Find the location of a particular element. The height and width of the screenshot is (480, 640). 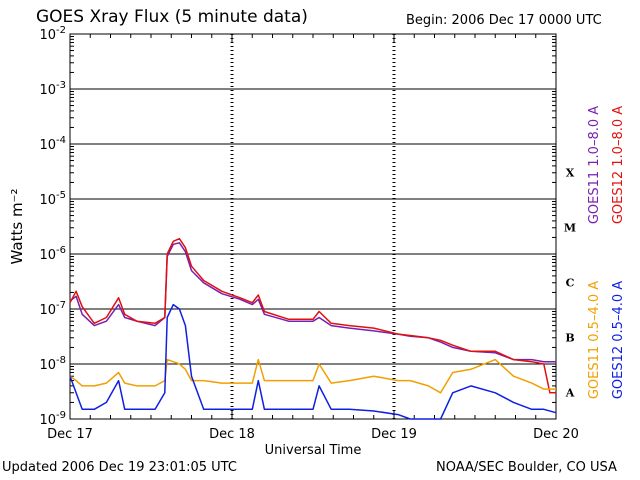

legend-entry: GOES12 1.0–8.0 A is located at coordinates (618, 165).